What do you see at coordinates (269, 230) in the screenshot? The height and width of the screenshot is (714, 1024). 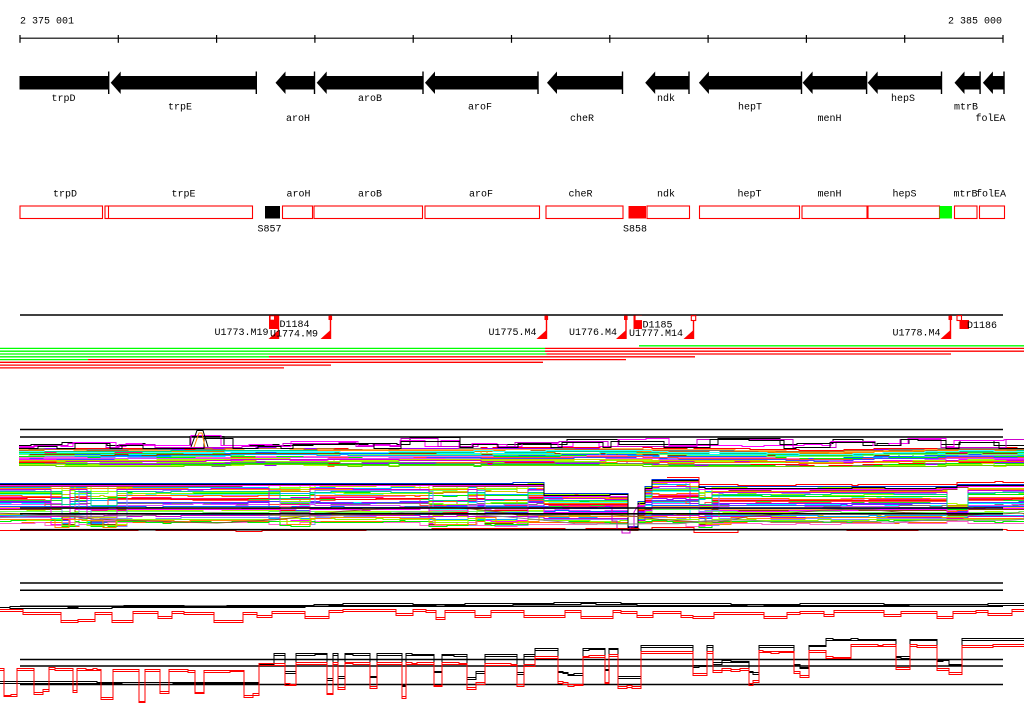 I see `svg-text: S857` at bounding box center [269, 230].